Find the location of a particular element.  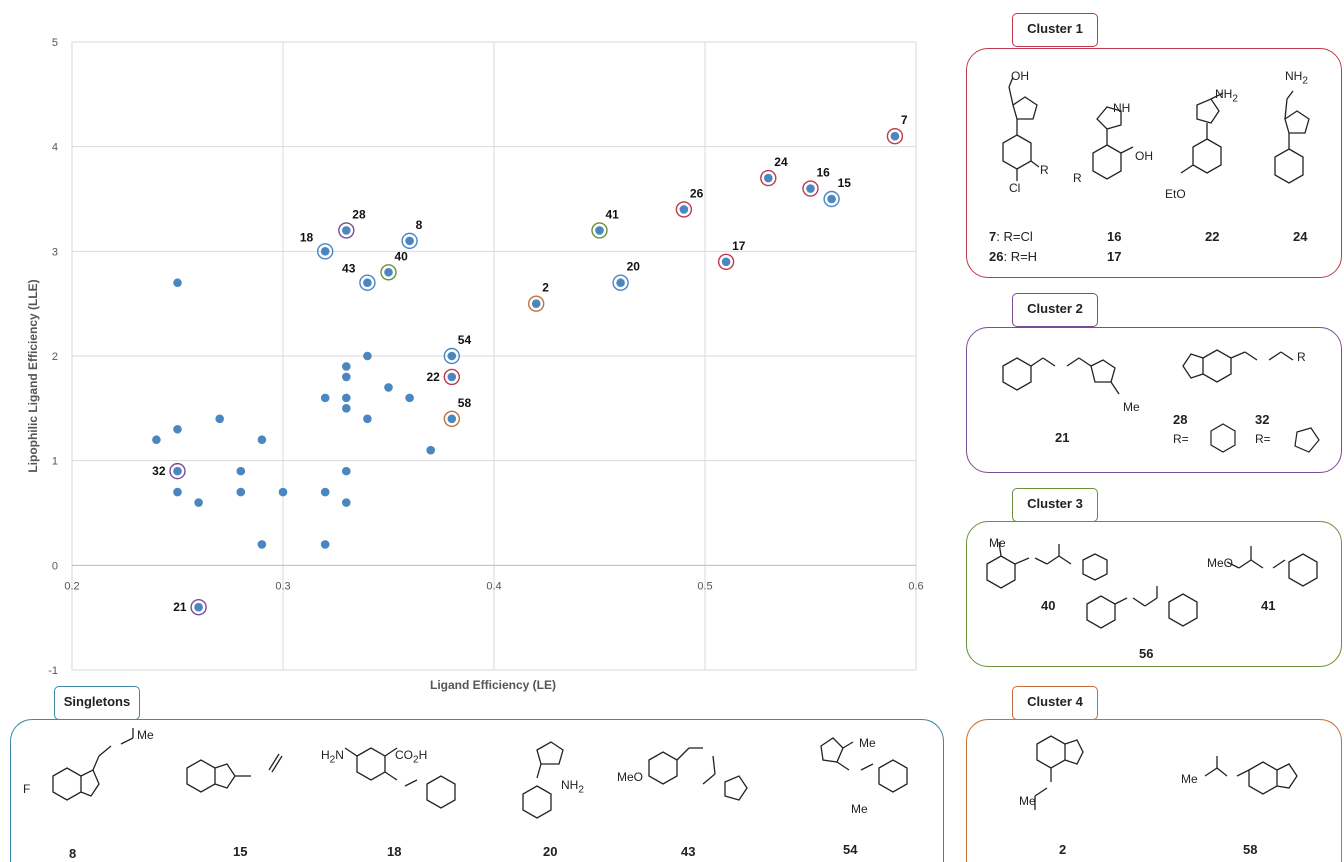

point-label: 15 is located at coordinates (845, 183).